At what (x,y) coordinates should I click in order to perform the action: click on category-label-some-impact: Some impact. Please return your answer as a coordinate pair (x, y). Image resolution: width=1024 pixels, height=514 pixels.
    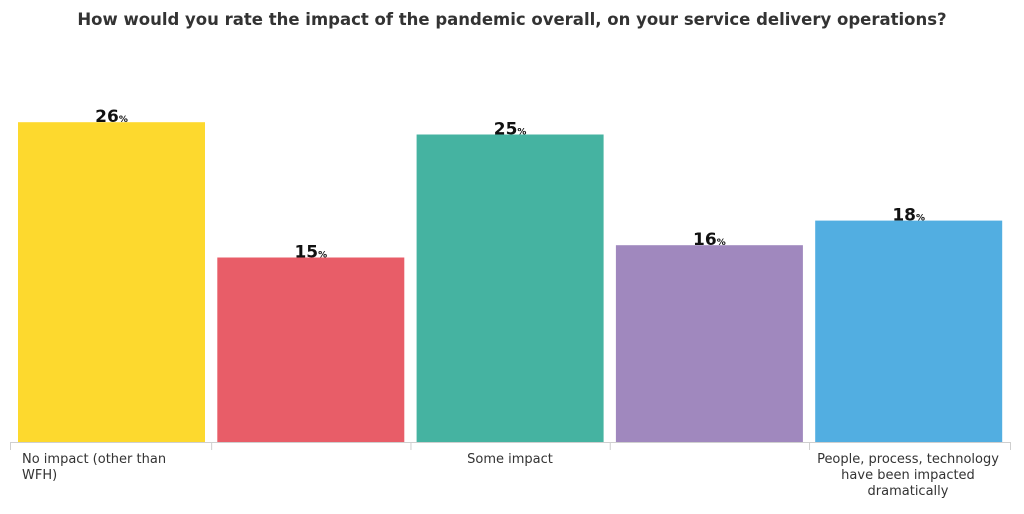
    Looking at the image, I should click on (510, 459).